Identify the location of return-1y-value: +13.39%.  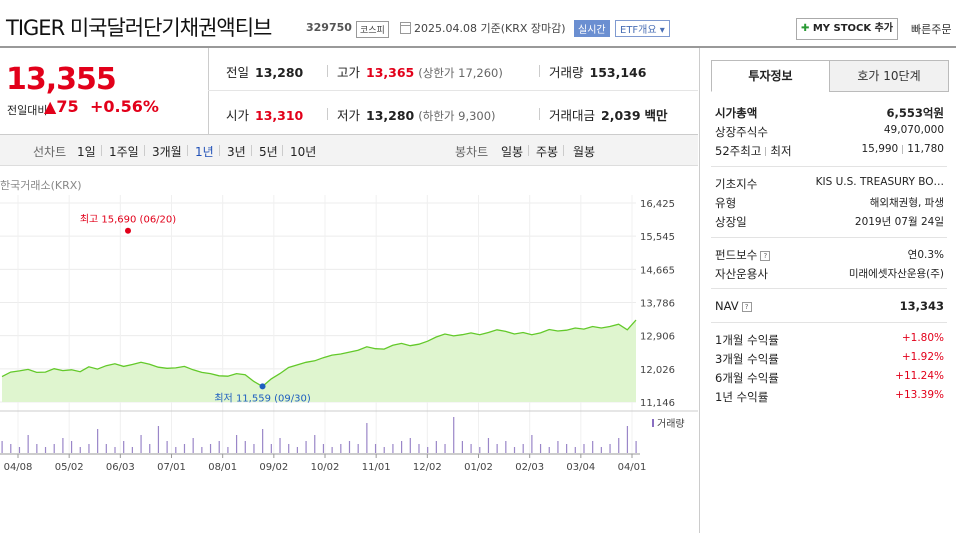
(919, 395).